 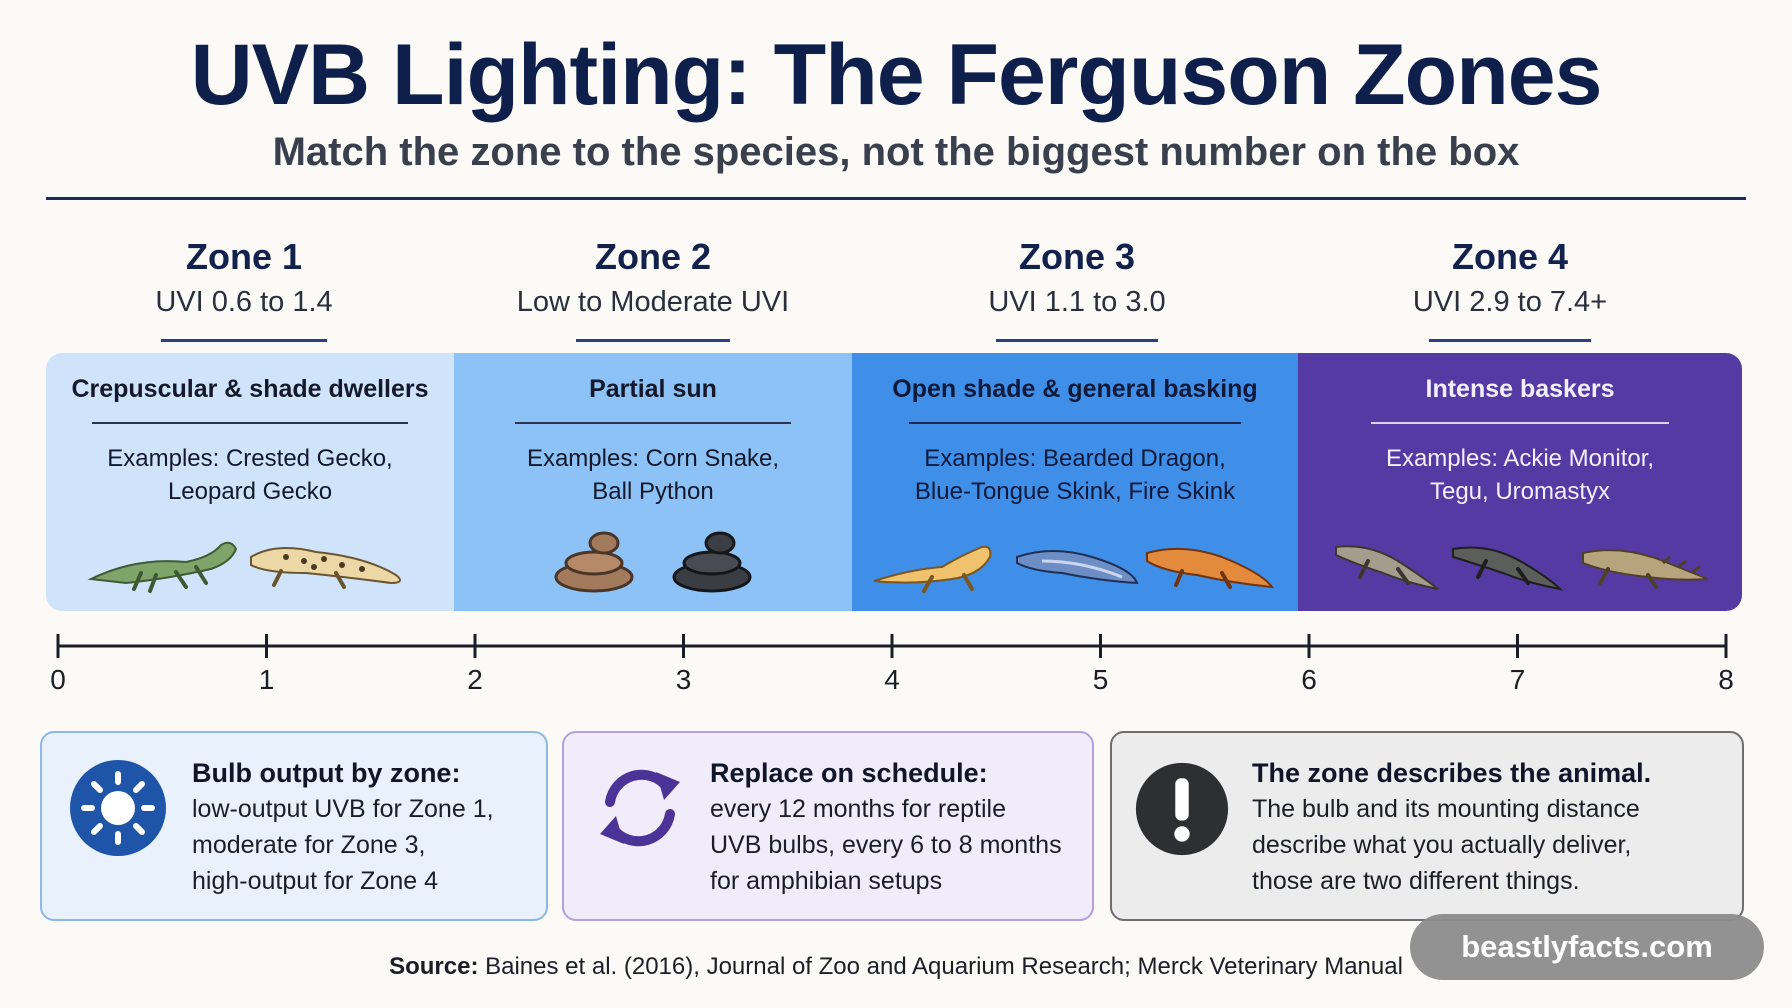 What do you see at coordinates (1182, 809) in the screenshot?
I see `exclamation-icon` at bounding box center [1182, 809].